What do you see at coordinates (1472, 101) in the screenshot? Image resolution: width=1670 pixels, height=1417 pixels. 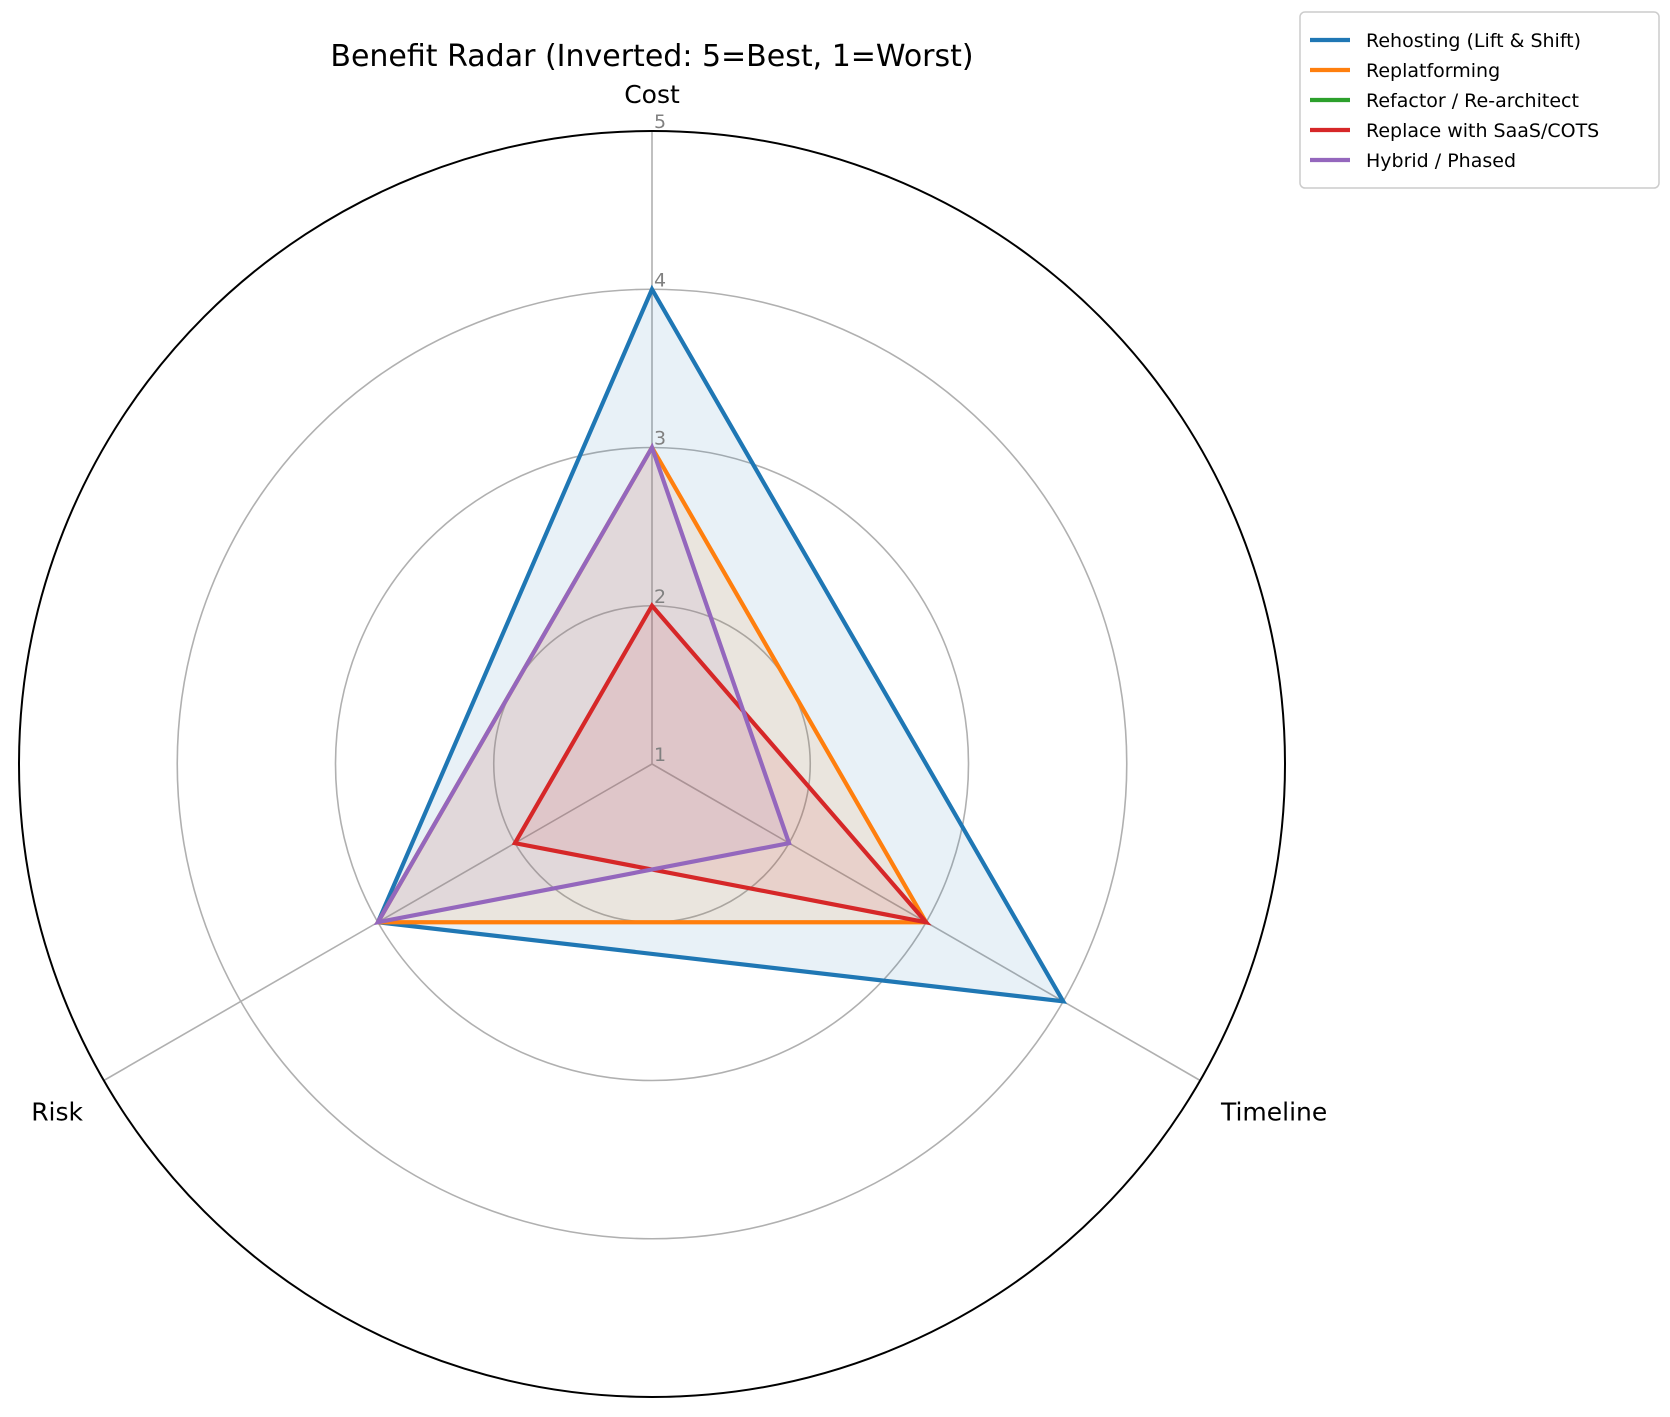 I see `legend-entry: Refactor / Re-architect` at bounding box center [1472, 101].